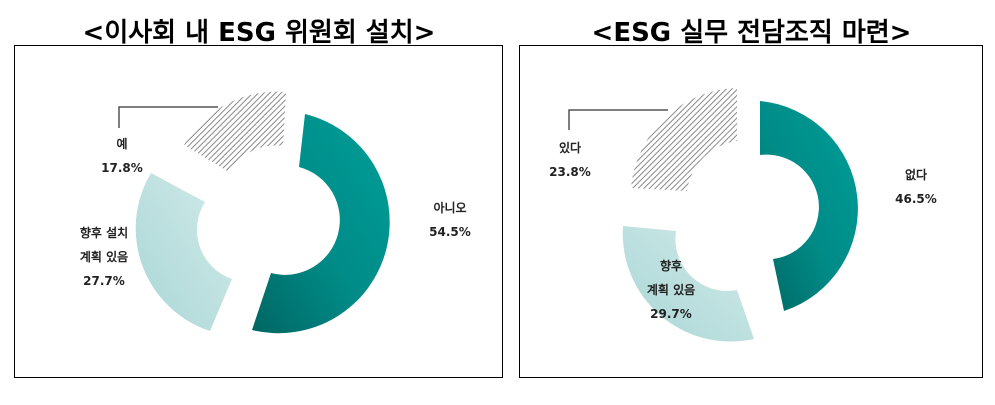  Describe the element at coordinates (671, 266) in the screenshot. I see `right-label-planned-line1: 향후` at that location.